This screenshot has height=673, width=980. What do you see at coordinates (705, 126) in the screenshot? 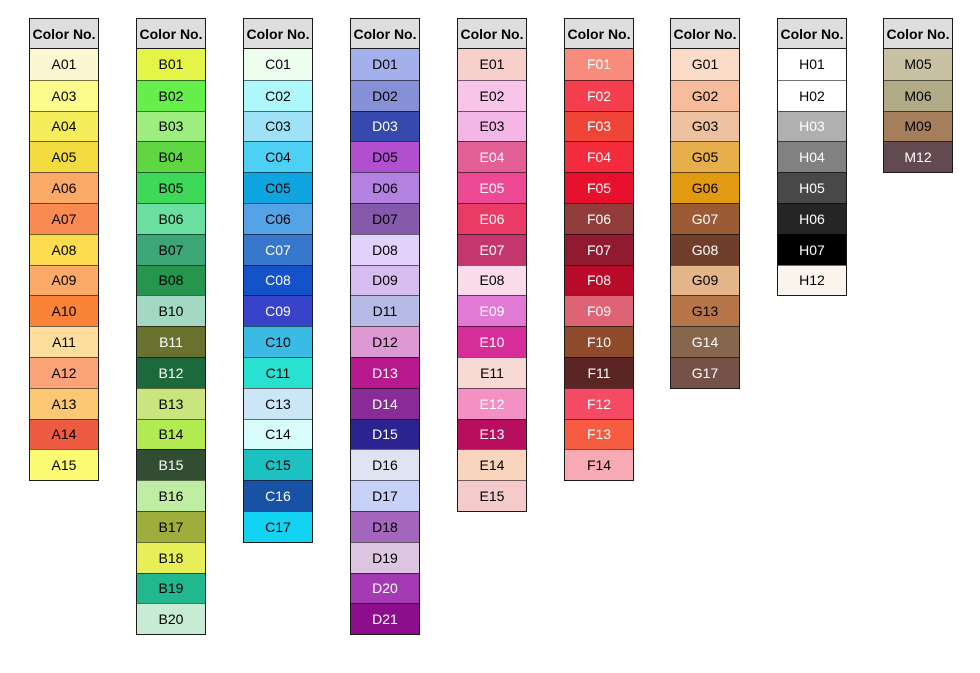
I see `color-swatch-g03: G03` at bounding box center [705, 126].